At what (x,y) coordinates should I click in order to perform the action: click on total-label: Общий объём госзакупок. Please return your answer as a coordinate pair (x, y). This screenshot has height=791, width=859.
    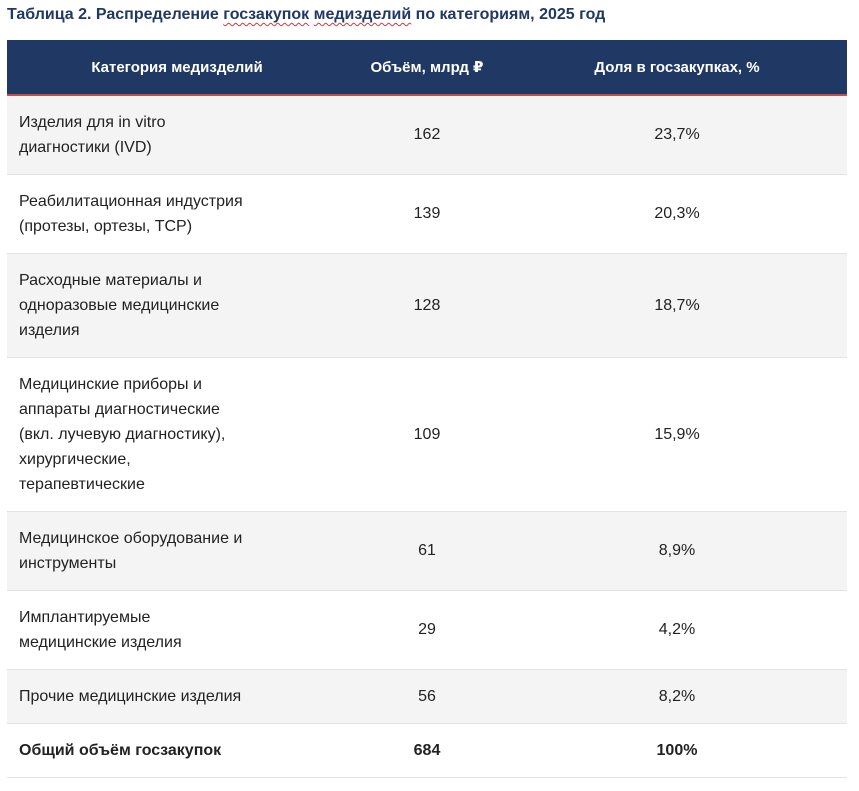
    Looking at the image, I should click on (177, 750).